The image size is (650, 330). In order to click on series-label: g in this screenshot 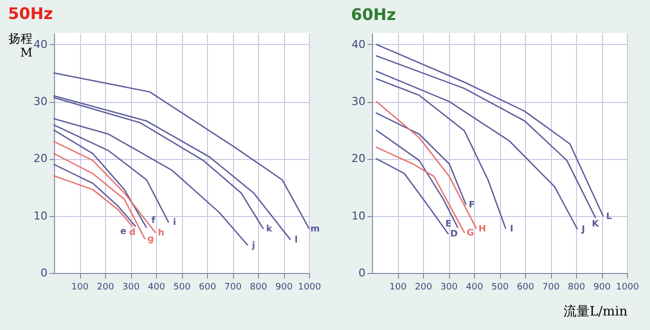, I will do `click(151, 239)`.